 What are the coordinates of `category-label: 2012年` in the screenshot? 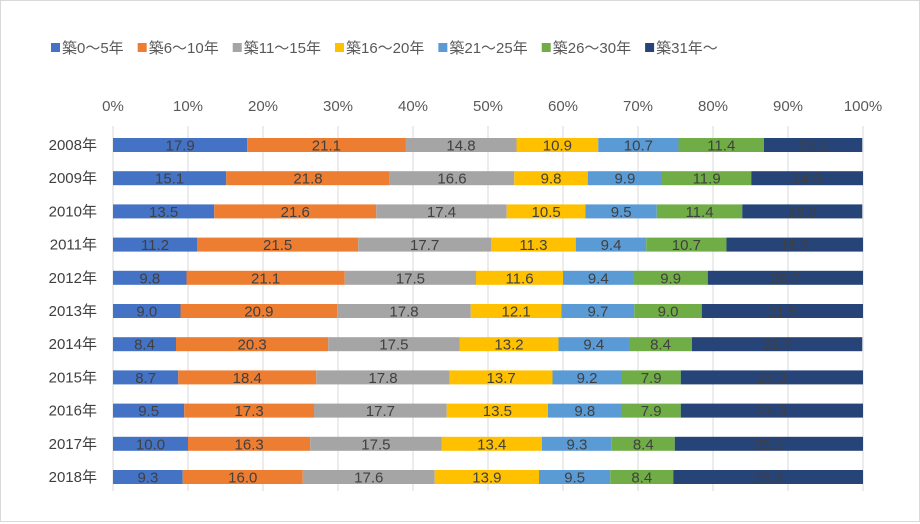 It's located at (73, 278).